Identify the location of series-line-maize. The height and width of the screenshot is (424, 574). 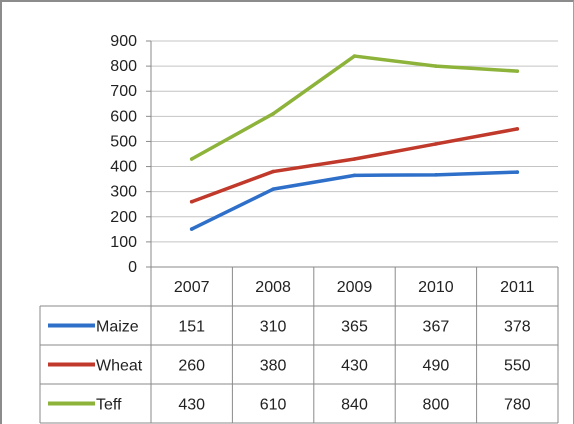
(354, 200).